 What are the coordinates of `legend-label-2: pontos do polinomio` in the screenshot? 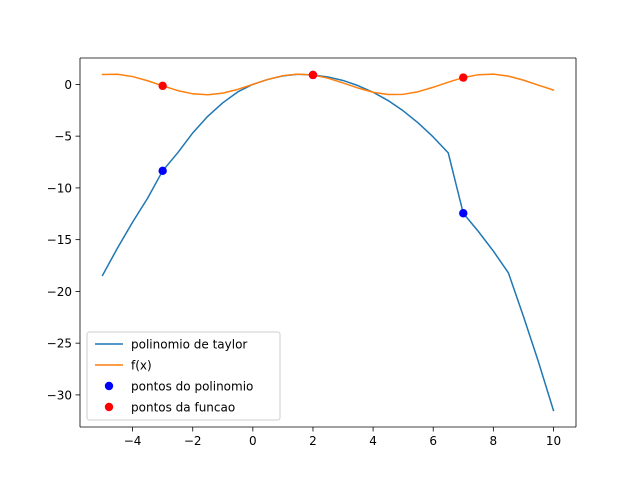 It's located at (192, 387).